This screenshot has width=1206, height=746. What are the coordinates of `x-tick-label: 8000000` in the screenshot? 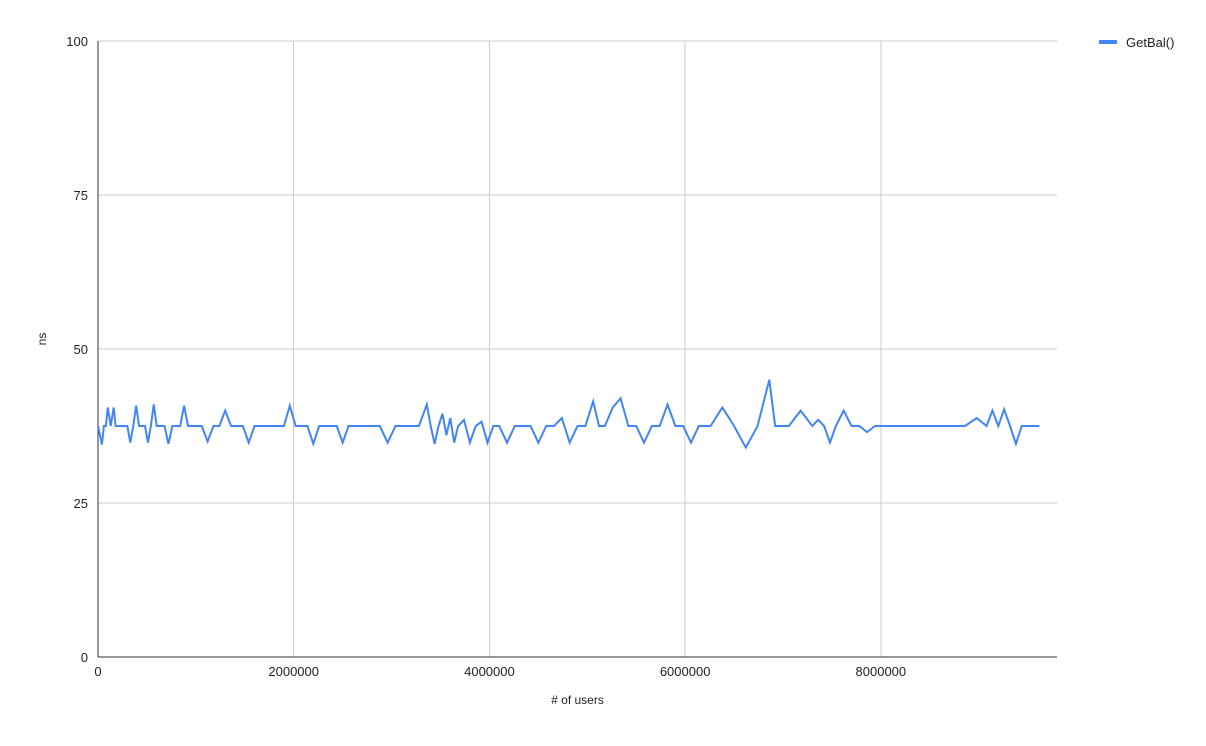 It's located at (881, 671).